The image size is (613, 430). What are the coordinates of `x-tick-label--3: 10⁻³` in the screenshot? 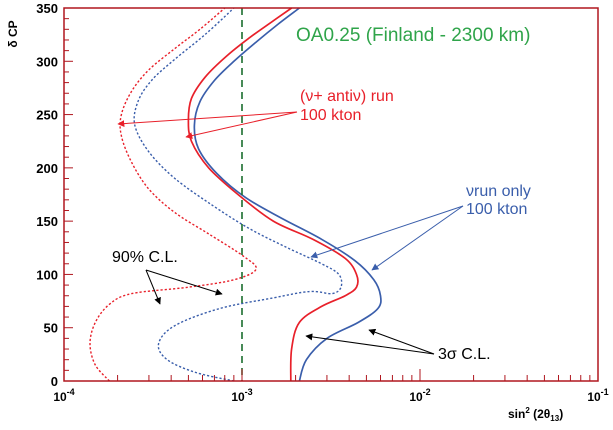 It's located at (241, 395).